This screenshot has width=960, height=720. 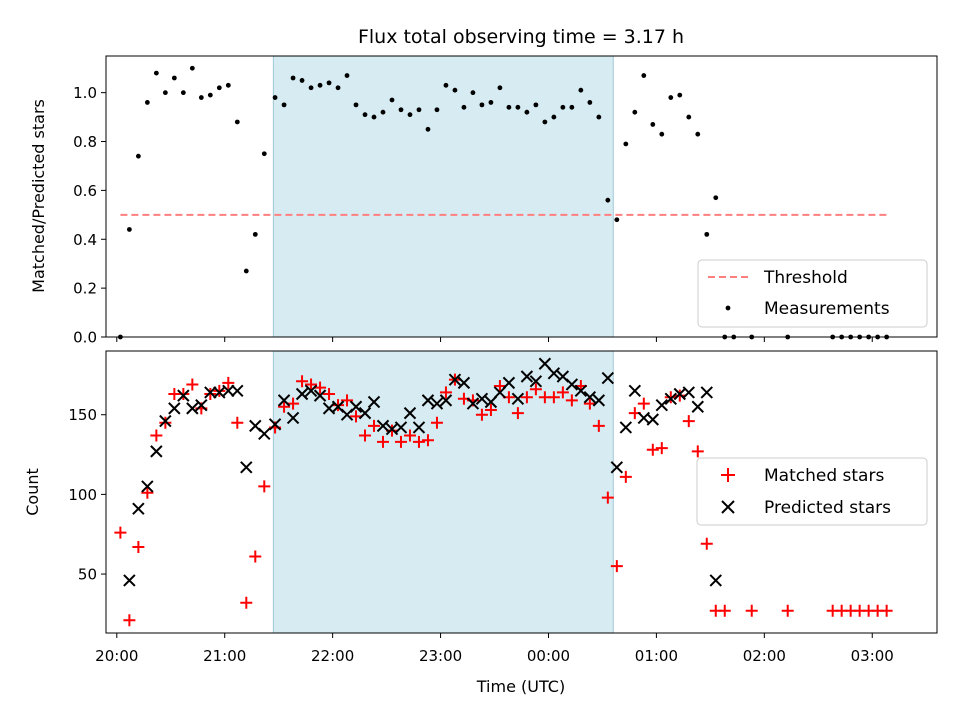 I want to click on time-x-axis: 20:00 21:00 22:00 23:00 00:00 01:00 02:00 03:00, so click(x=494, y=649).